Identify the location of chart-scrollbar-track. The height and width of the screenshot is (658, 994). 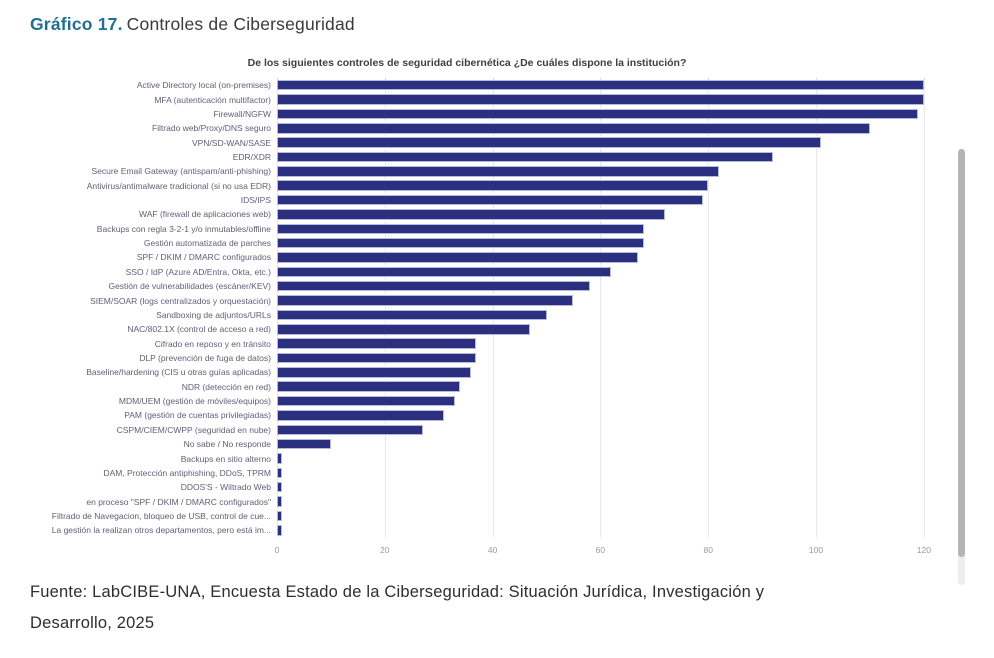
(961, 367).